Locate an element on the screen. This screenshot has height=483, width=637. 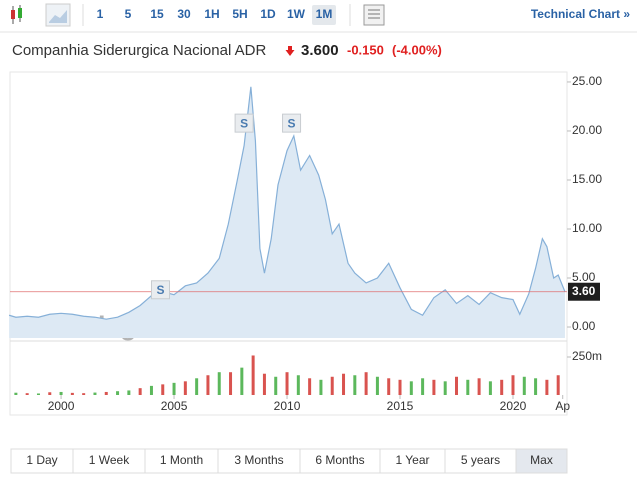
current-price-box is located at coordinates (584, 291).